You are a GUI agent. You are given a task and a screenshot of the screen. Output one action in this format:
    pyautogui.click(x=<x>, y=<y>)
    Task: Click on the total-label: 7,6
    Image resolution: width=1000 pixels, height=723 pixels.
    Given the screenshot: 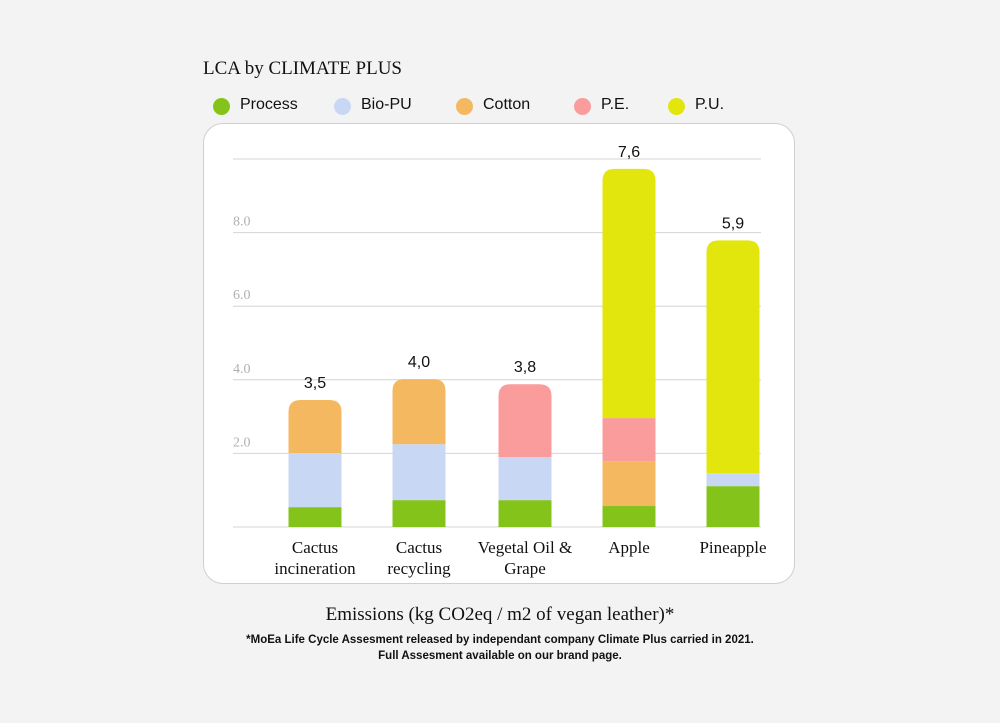 What is the action you would take?
    pyautogui.click(x=629, y=152)
    